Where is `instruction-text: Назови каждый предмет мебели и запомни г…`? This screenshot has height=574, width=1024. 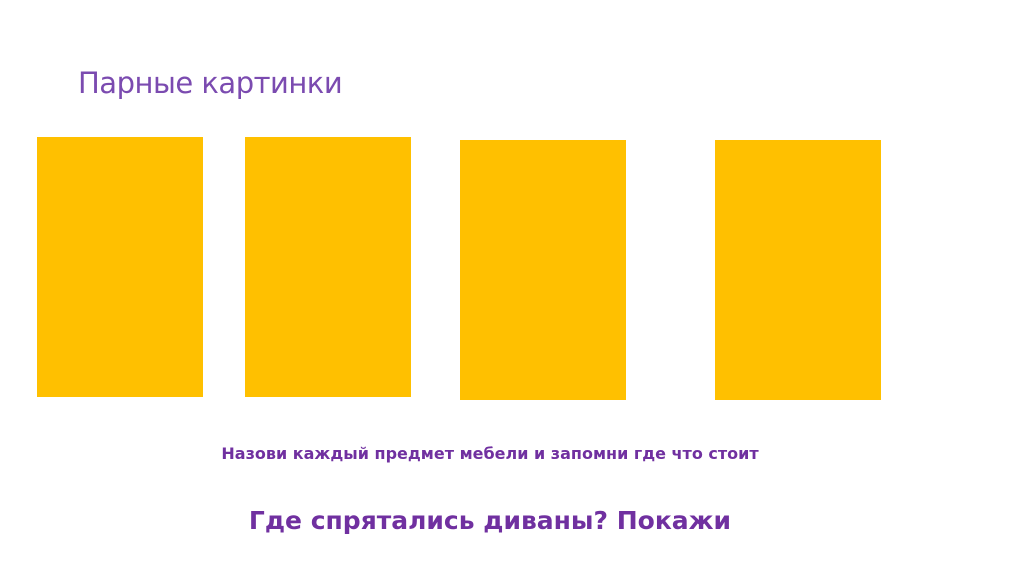
instruction-text: Назови каждый предмет мебели и запомни г… is located at coordinates (490, 453).